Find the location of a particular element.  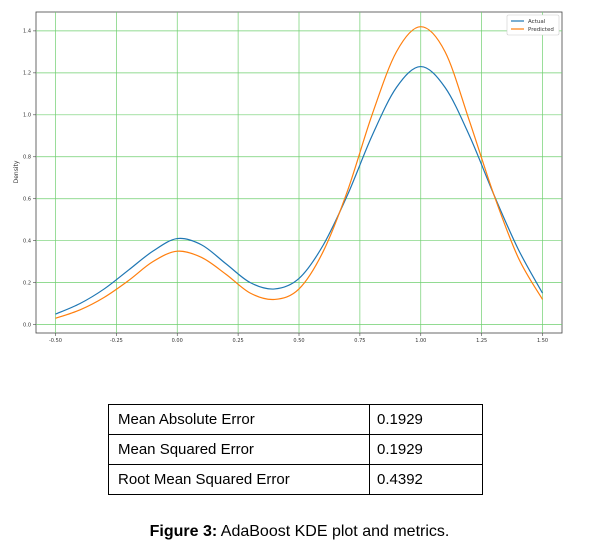

y-tick-label: 0.6 is located at coordinates (27, 200).